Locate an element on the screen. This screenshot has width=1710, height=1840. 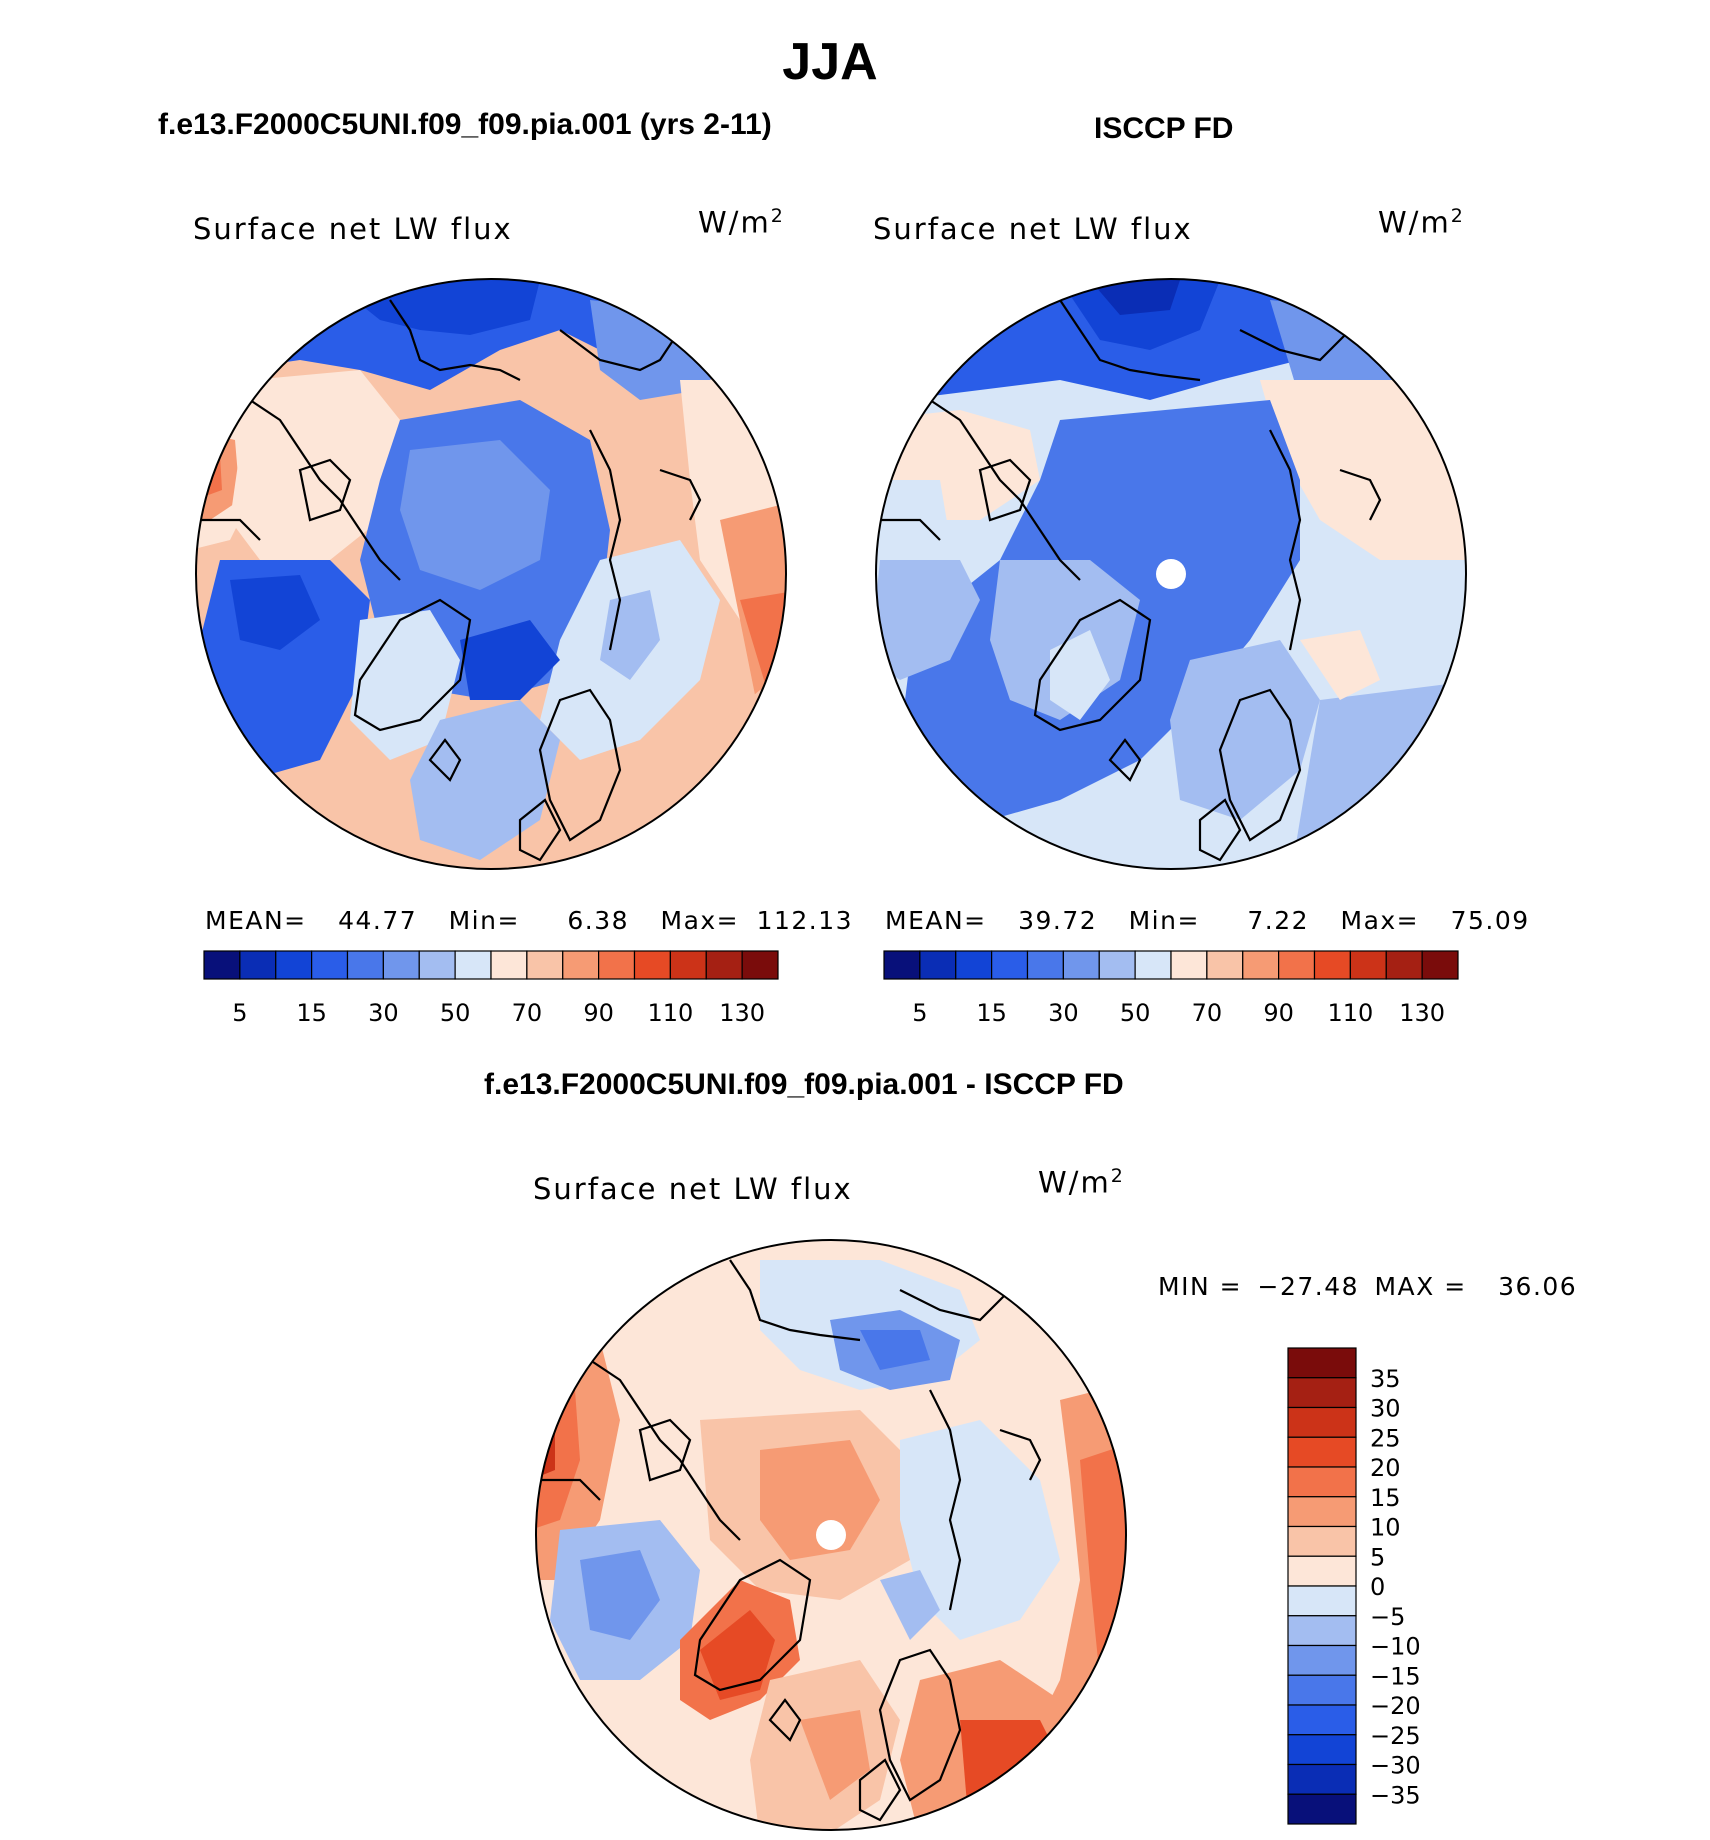
panel3-colorbar-tick-label: 10 is located at coordinates (1385, 1528).